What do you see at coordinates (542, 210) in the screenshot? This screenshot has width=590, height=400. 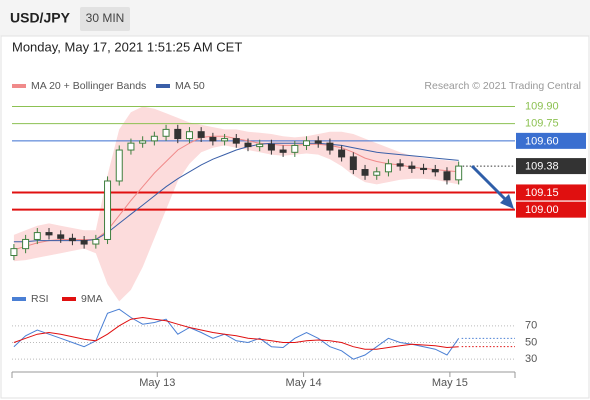 I see `level-label: 109.00` at bounding box center [542, 210].